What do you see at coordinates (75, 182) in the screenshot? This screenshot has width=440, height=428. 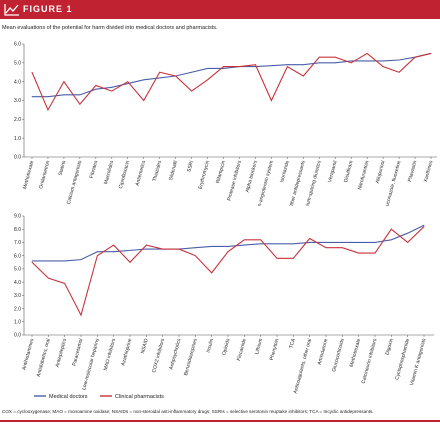 I see `x-tick-label: Calcium antagonists` at bounding box center [75, 182].